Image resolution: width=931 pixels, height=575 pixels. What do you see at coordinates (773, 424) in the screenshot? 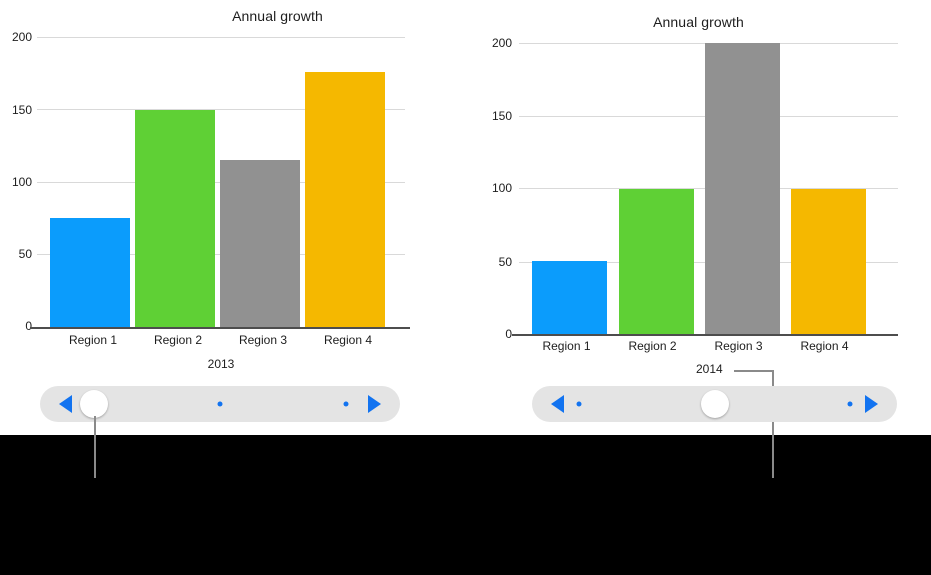
I see `callout-connector-vertical` at bounding box center [773, 424].